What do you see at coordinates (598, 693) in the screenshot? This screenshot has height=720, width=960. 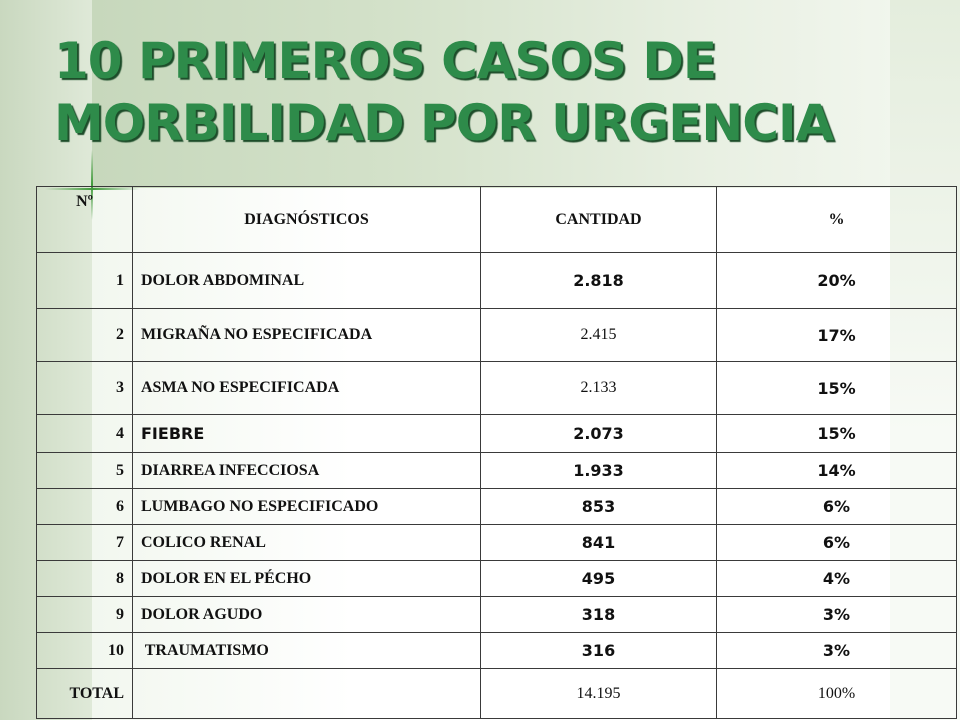 I see `total-cantidad: 14.195` at bounding box center [598, 693].